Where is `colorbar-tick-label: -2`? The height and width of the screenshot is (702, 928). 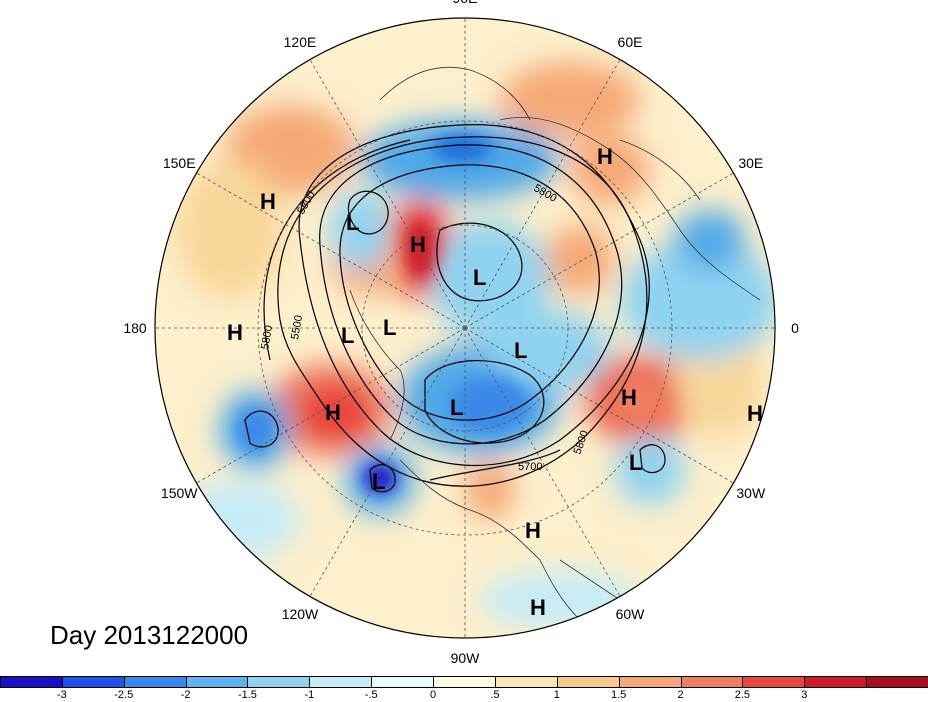
colorbar-tick-label: -2 is located at coordinates (185, 695).